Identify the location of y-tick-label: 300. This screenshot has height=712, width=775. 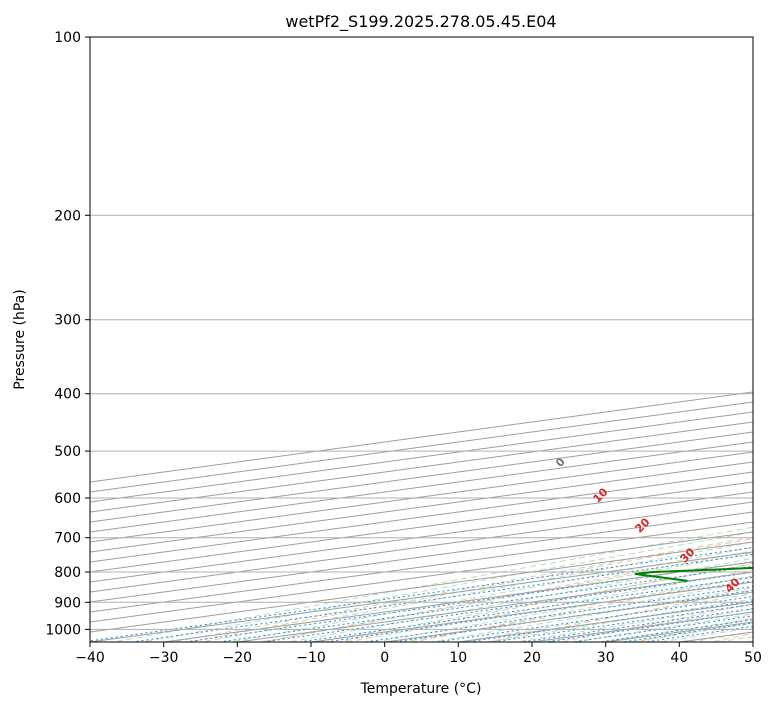
(67, 321).